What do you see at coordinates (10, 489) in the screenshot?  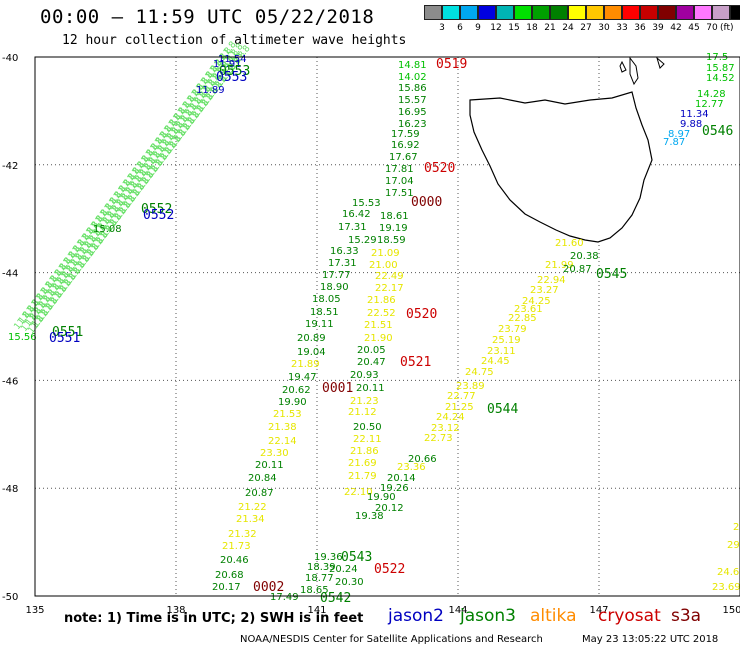 I see `lat-tick-label: -48` at bounding box center [10, 489].